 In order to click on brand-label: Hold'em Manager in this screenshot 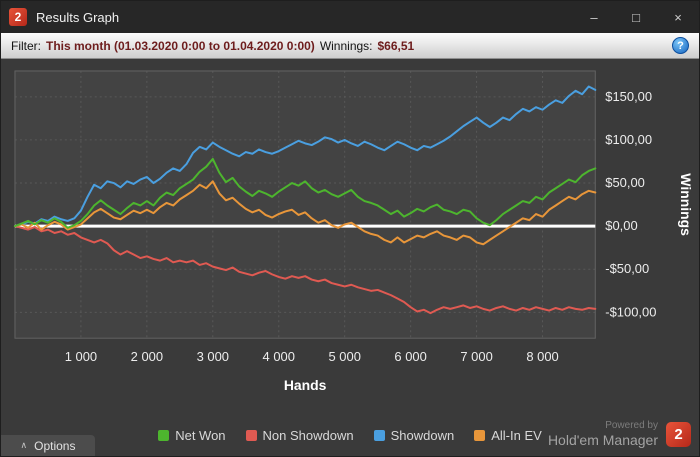, I will do `click(602, 440)`.